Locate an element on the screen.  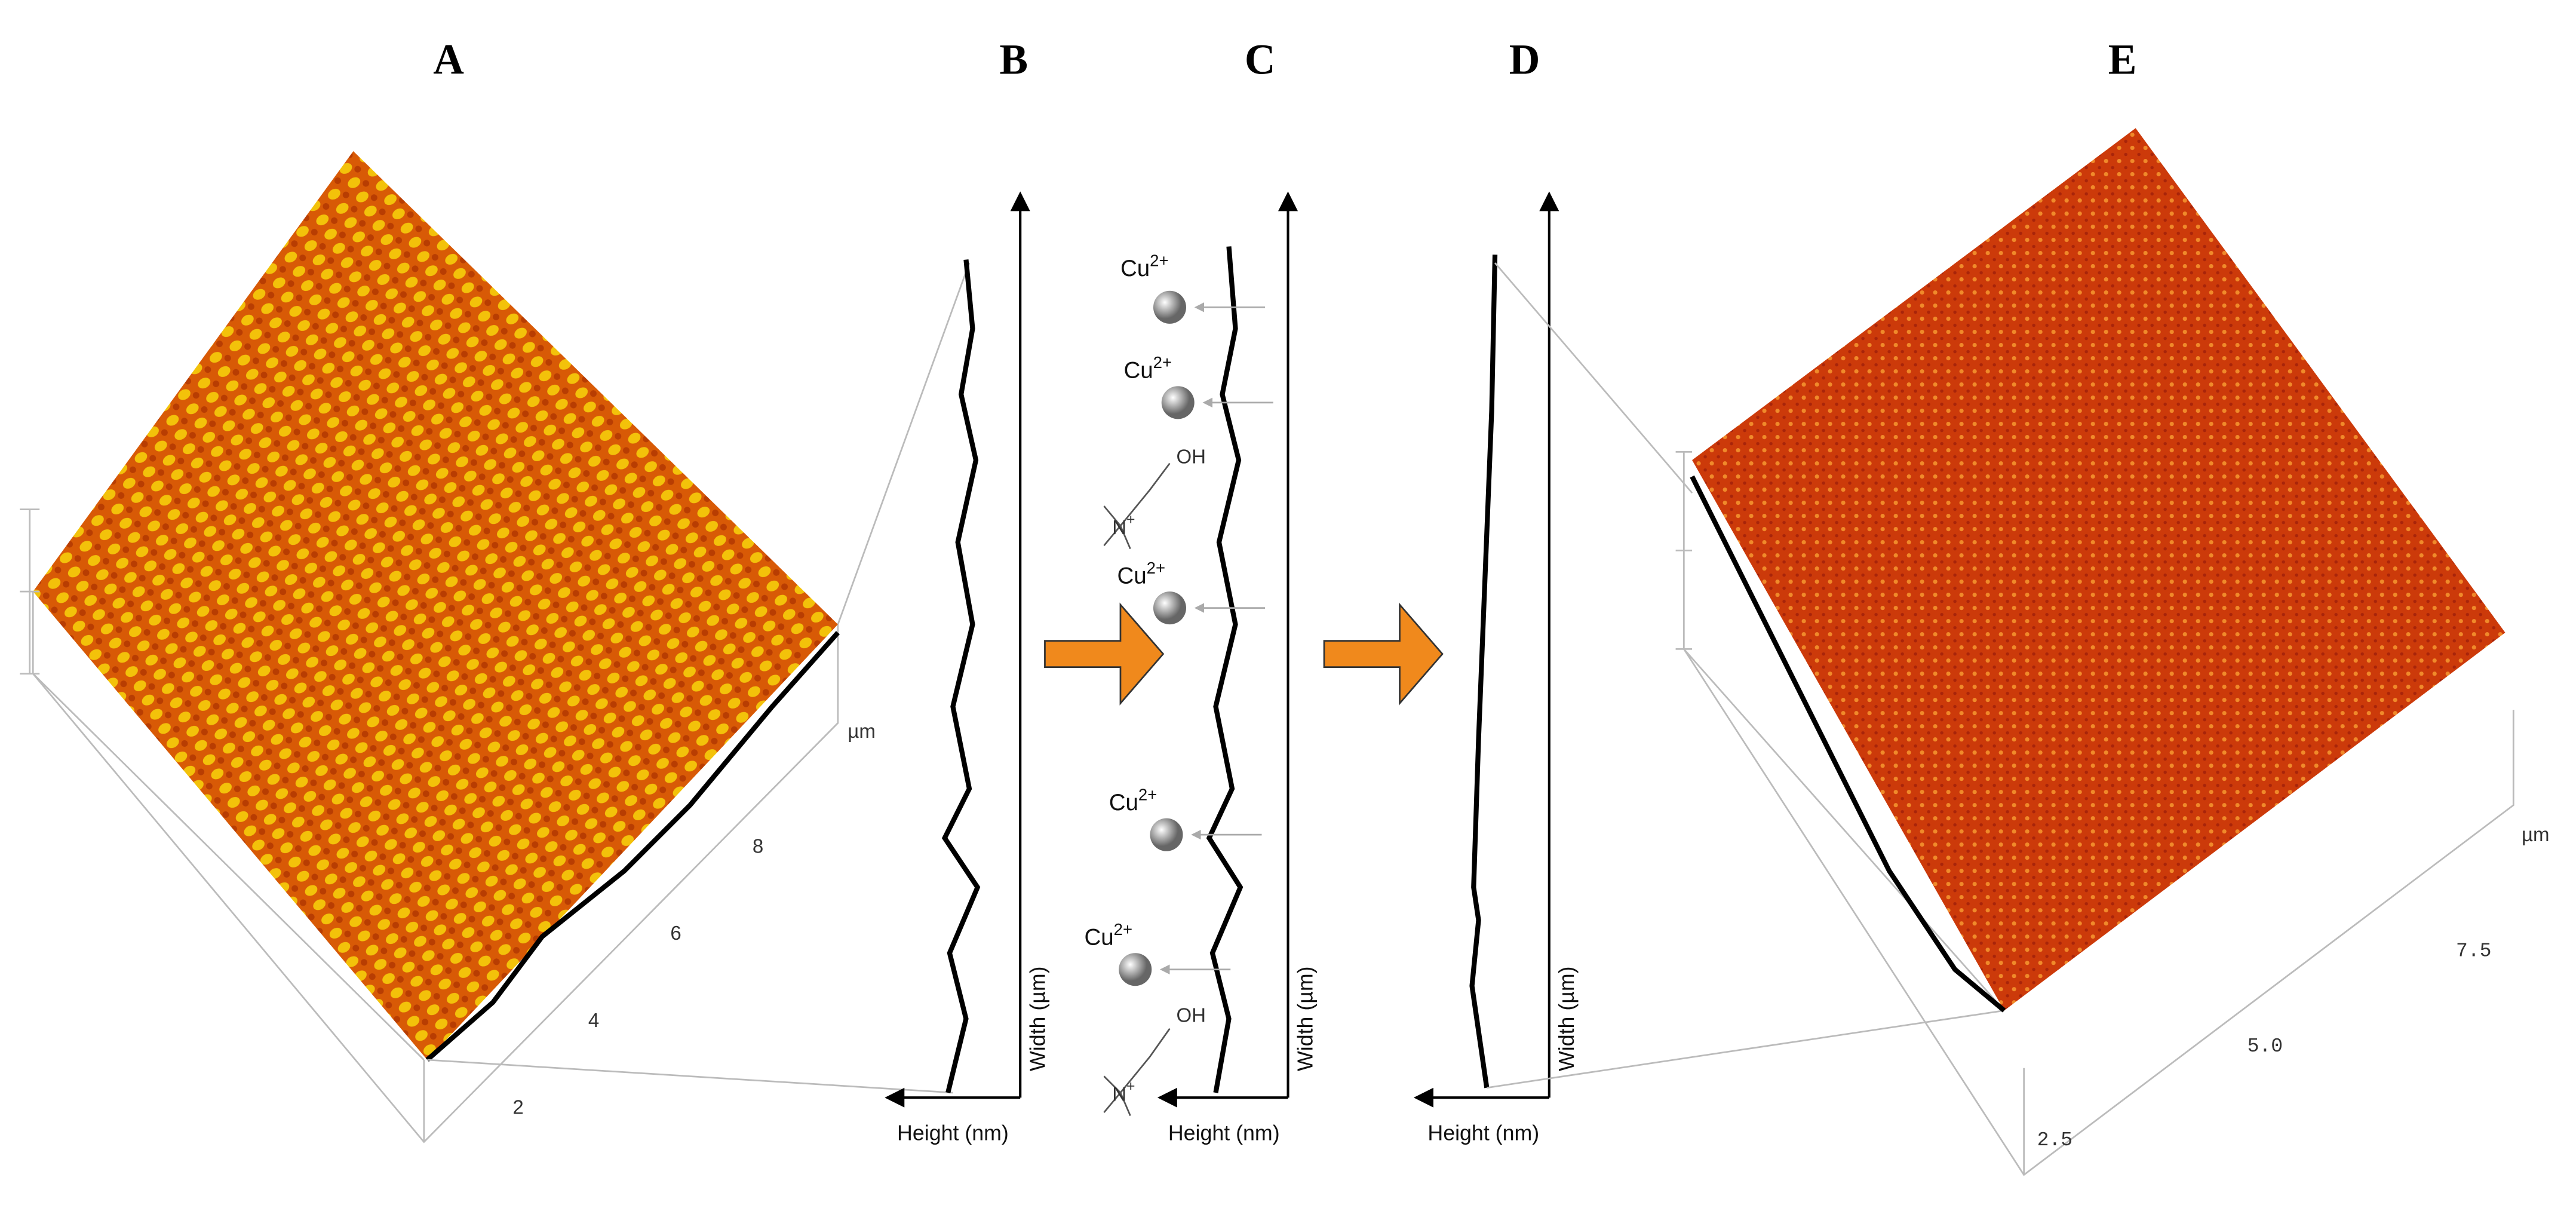
tick-label: 7.5 is located at coordinates (2473, 951).